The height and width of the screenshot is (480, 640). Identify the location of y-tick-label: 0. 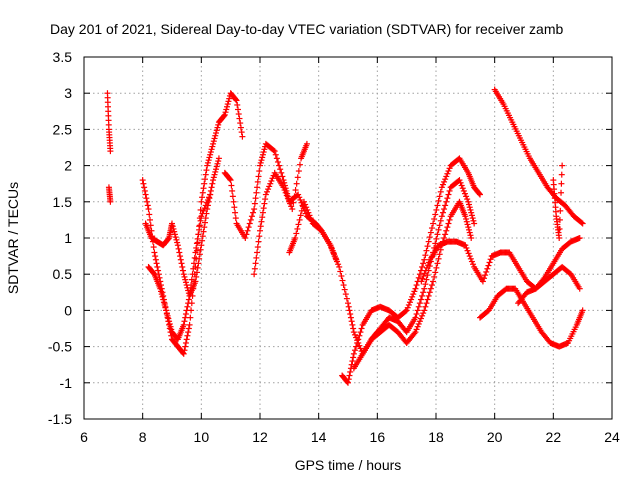
(68, 310).